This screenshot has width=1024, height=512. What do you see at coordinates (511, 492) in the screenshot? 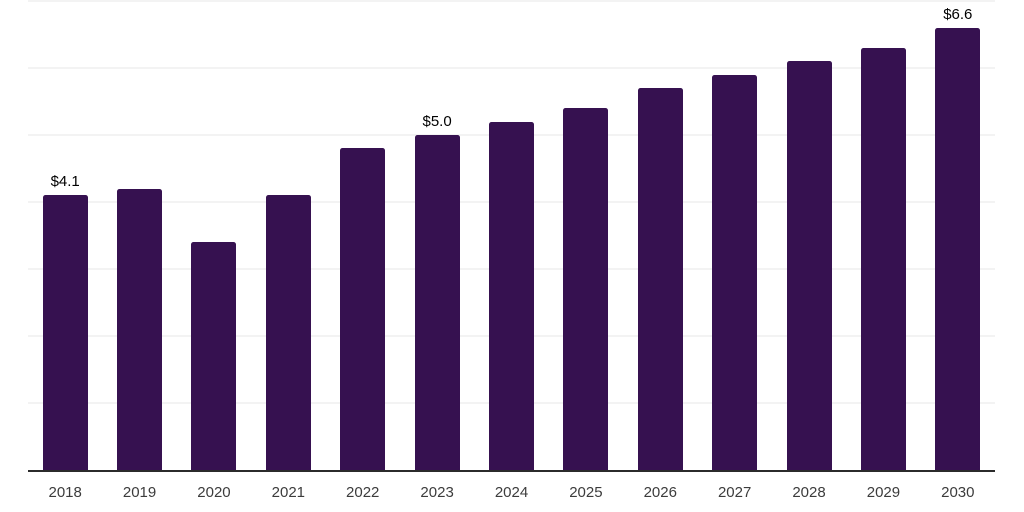
I see `x-tick-2024: 2024` at bounding box center [511, 492].